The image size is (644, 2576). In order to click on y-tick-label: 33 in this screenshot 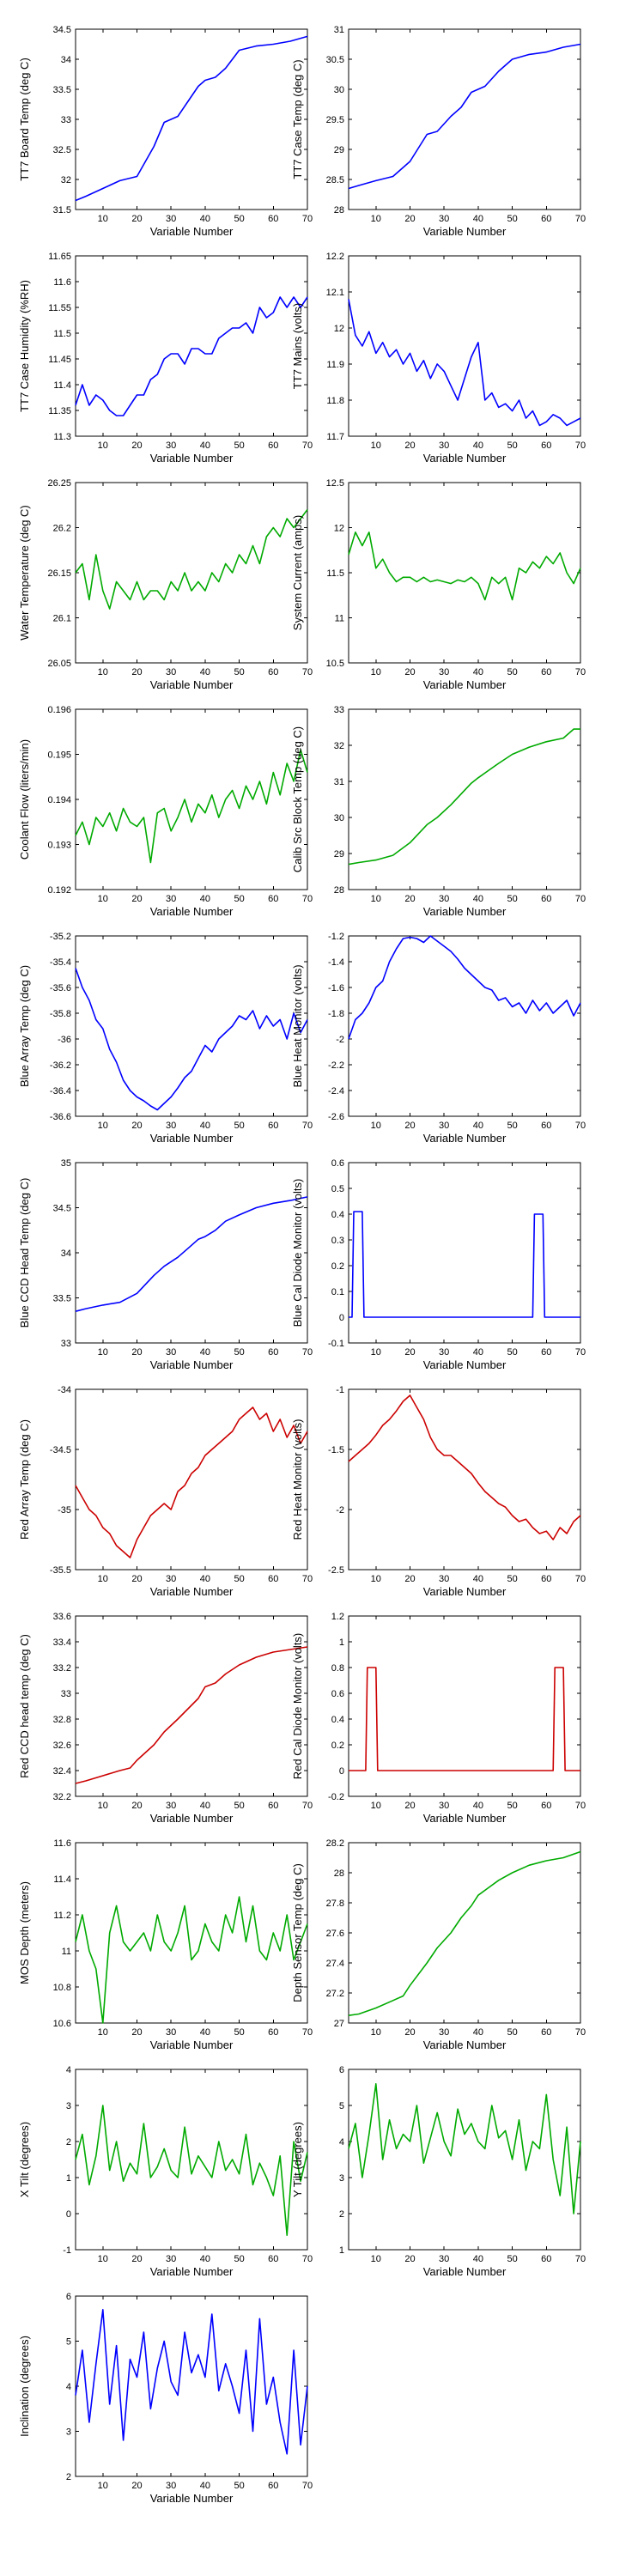, I will do `click(66, 120)`.